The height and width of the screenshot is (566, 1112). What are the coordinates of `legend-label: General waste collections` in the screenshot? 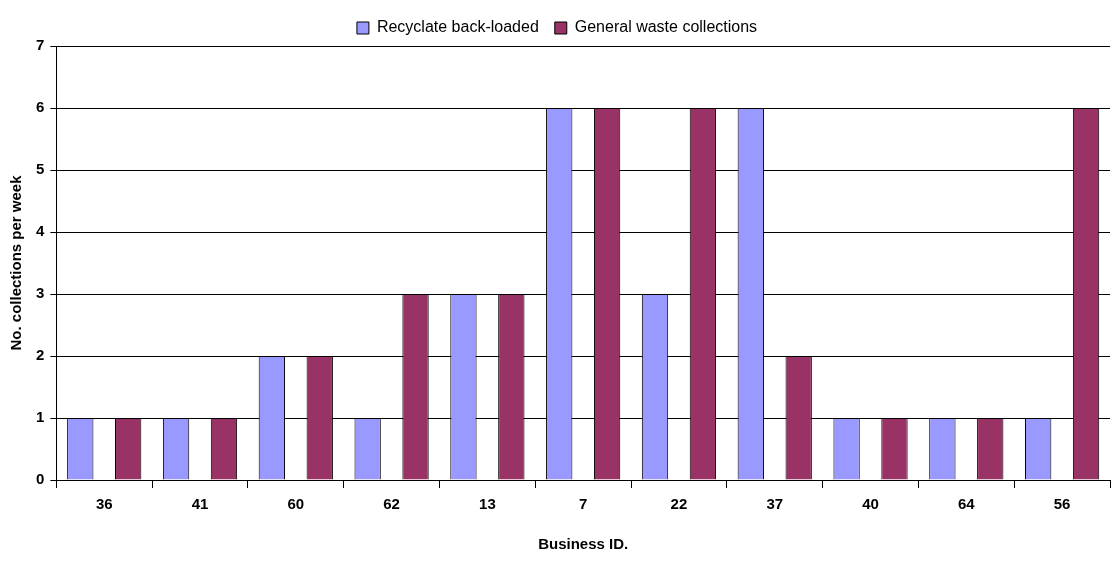 It's located at (666, 27).